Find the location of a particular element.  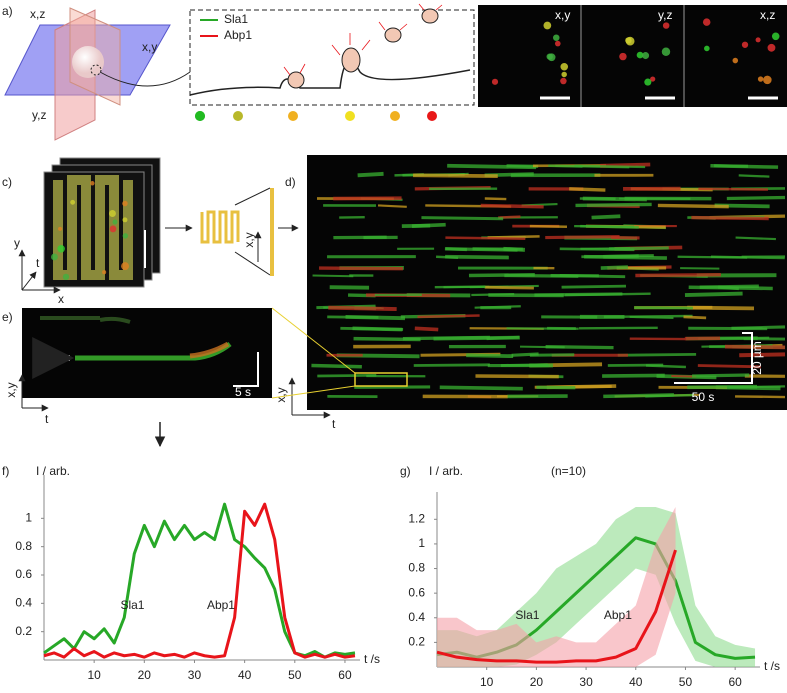

view-label: y,z is located at coordinates (665, 15).